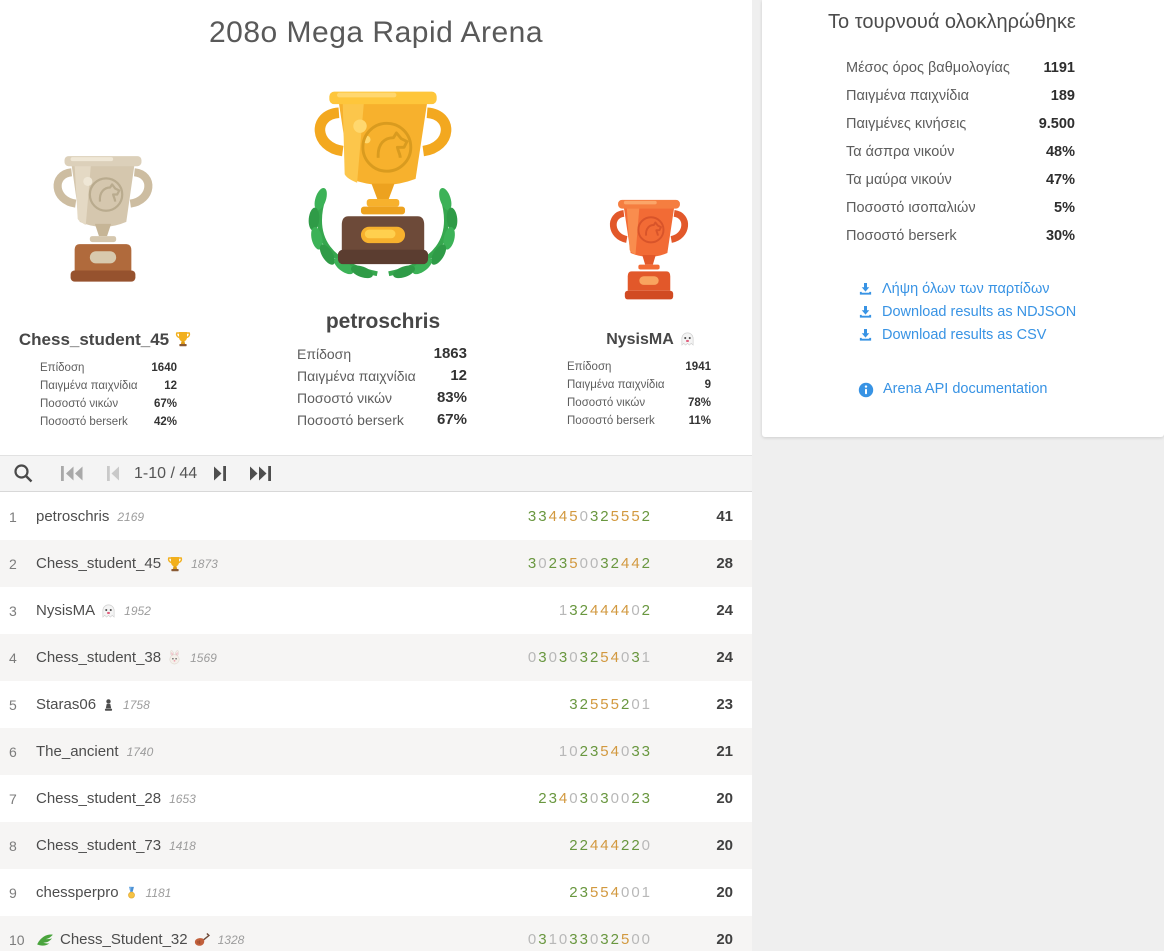 The image size is (1164, 951). Describe the element at coordinates (13, 516) in the screenshot. I see `rank: 1` at that location.